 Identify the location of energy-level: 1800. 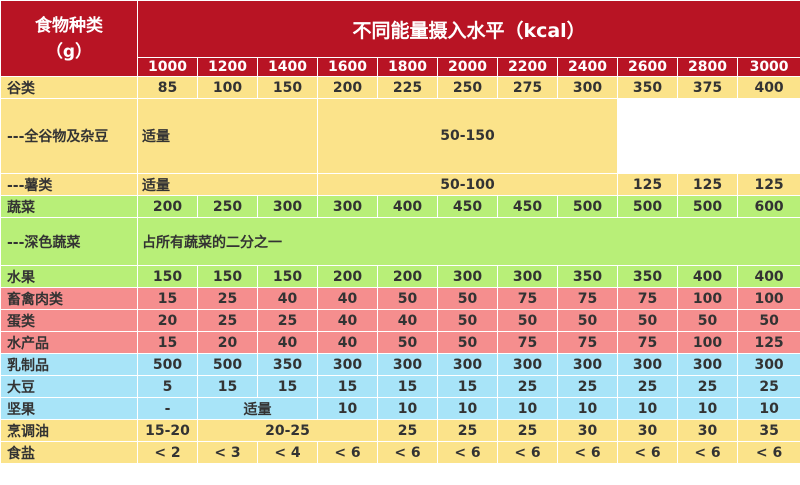
(407, 67).